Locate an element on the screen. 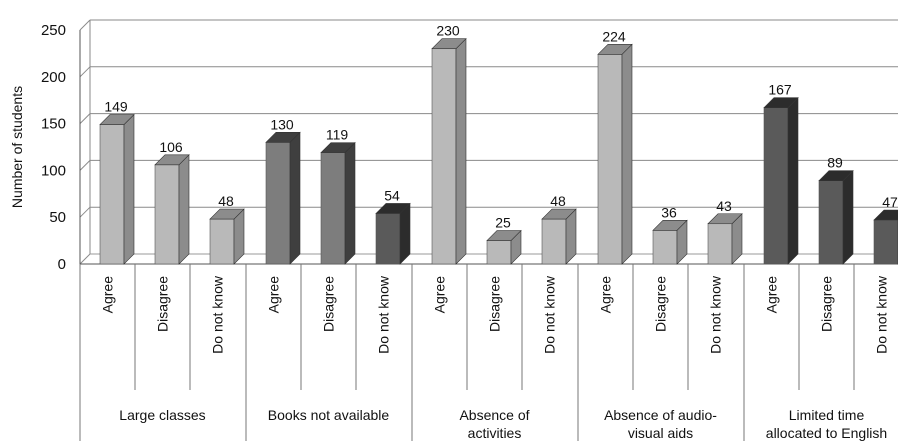 This screenshot has height=441, width=898. group-label: activities is located at coordinates (495, 433).